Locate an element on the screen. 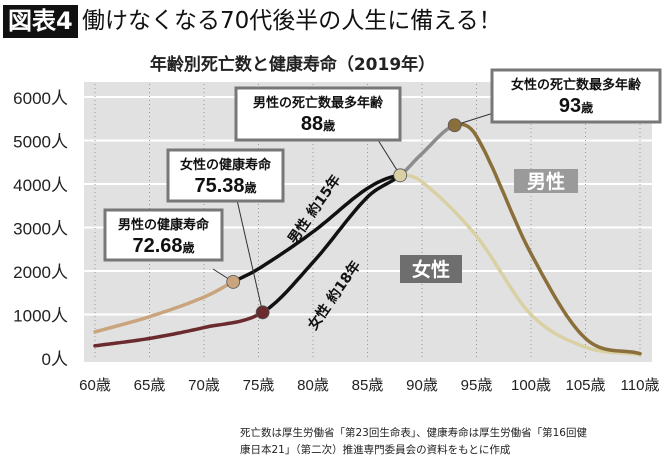 The height and width of the screenshot is (461, 670). footnote-line-2: 康日本21」（第二次）推進専門委員会の資料をもとに作成 is located at coordinates (375, 450).